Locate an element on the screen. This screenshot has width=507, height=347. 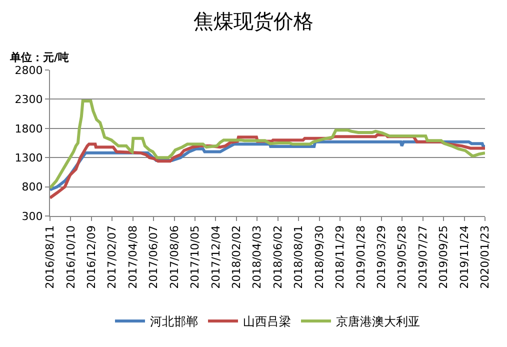
x-tick-label: 2017/02/07 is located at coordinates (112, 257).